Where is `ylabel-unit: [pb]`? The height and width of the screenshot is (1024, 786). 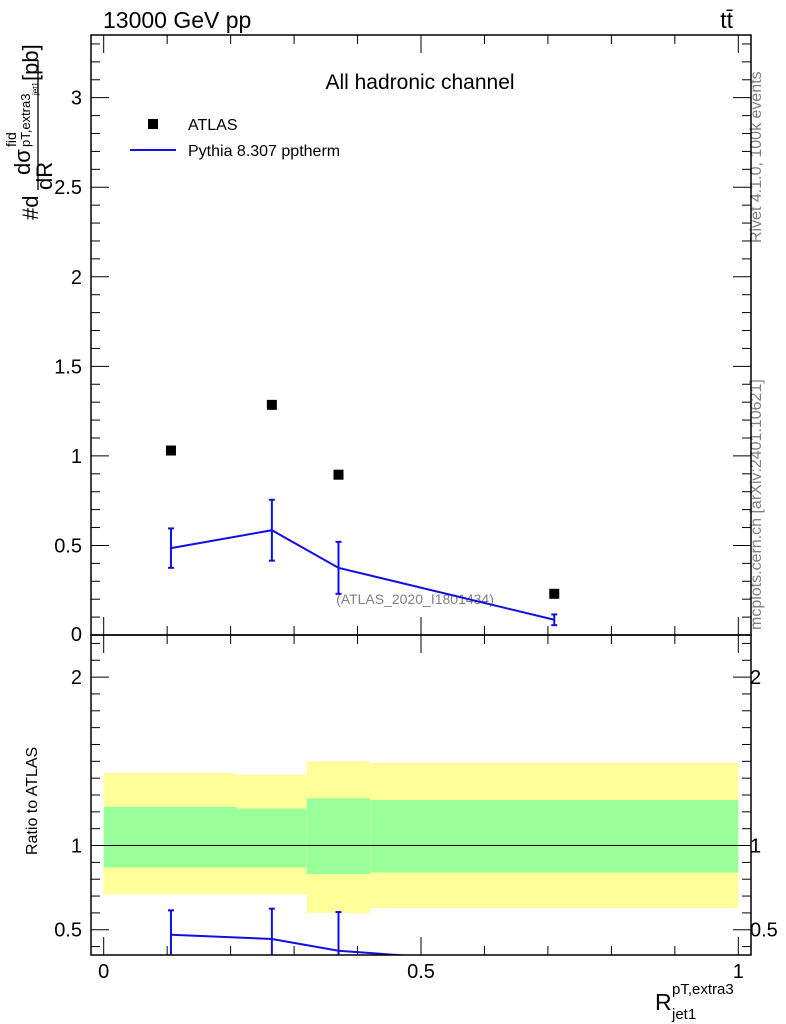
ylabel-unit: [pb] is located at coordinates (30, 62).